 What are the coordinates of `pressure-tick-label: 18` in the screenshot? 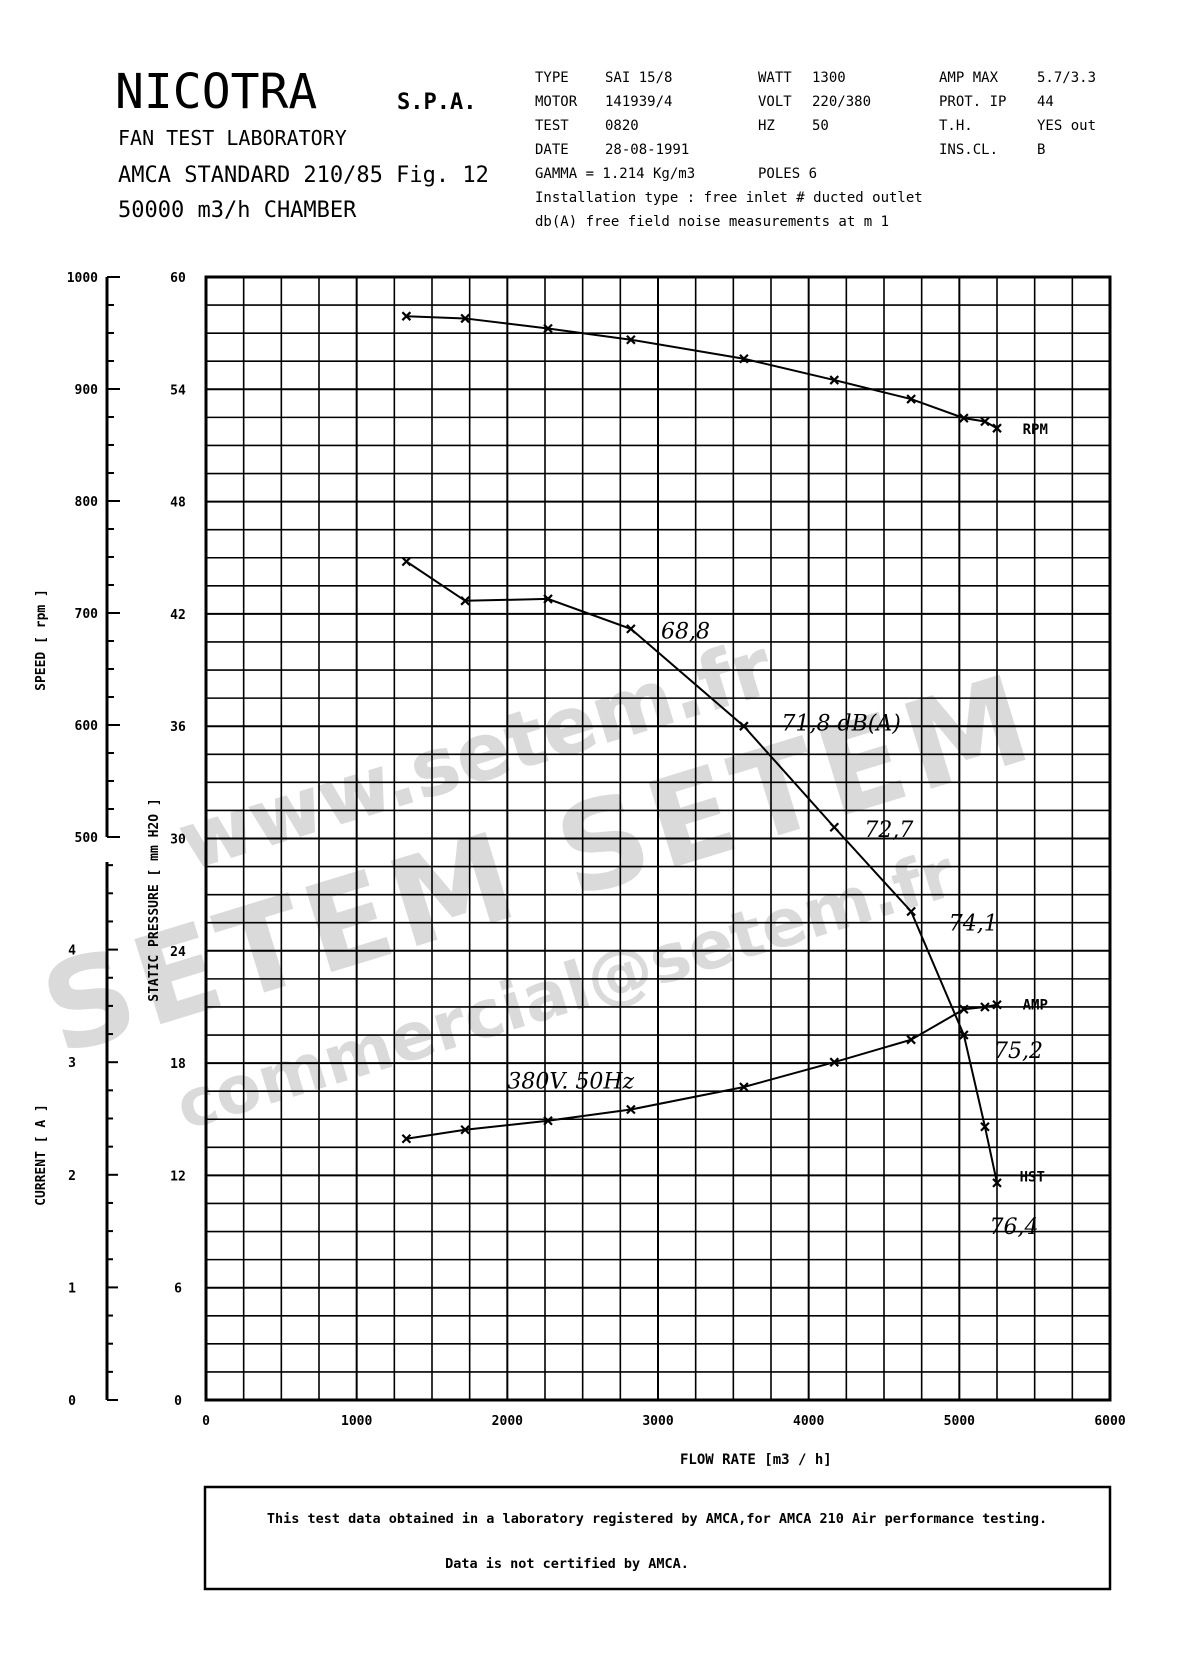 It's located at (178, 1064).